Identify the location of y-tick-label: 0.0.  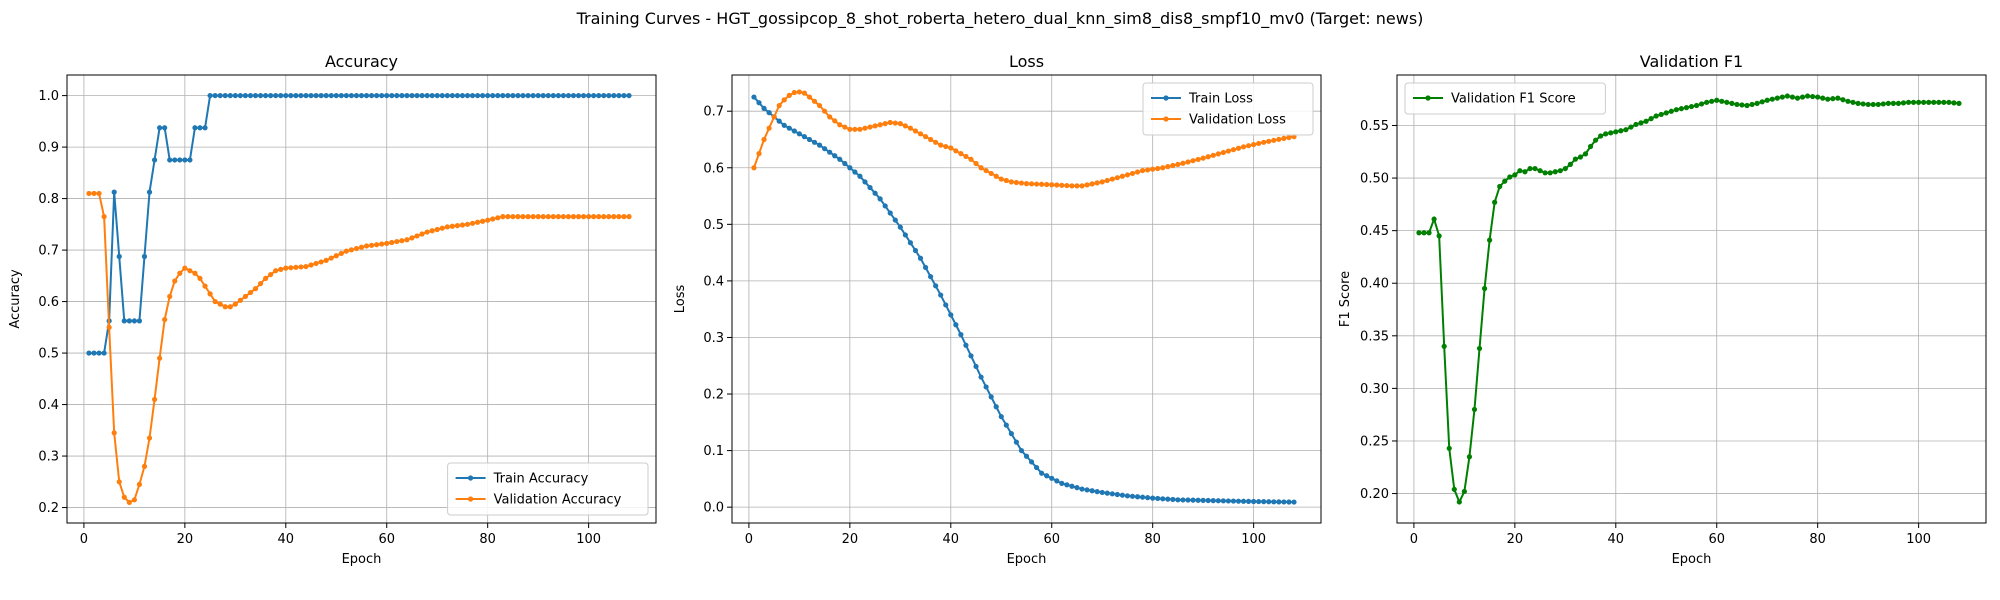
(713, 508).